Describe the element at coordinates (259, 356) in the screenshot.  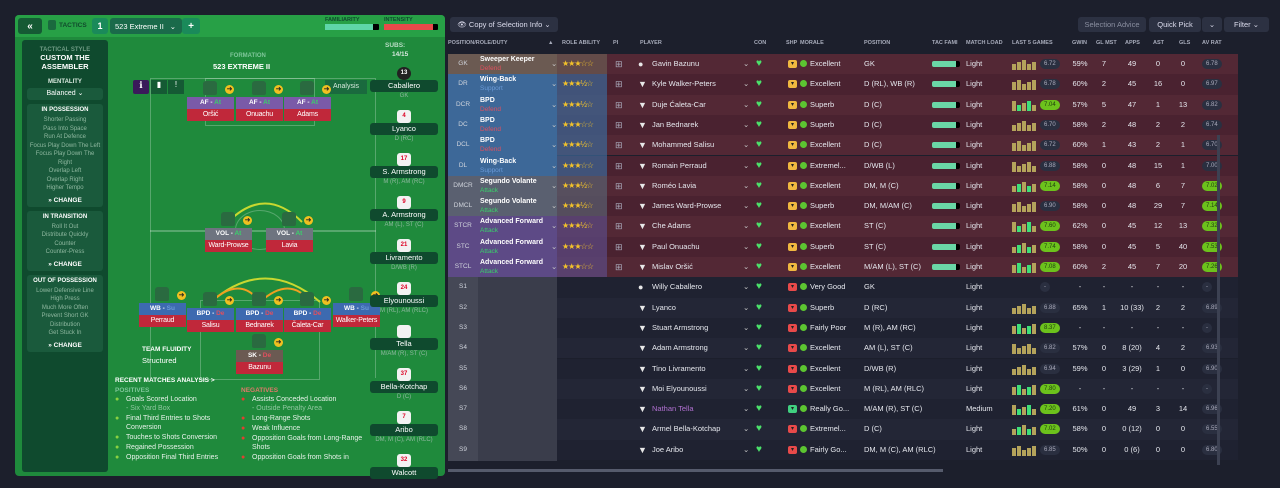
I see `role-duty: SK - De` at that location.